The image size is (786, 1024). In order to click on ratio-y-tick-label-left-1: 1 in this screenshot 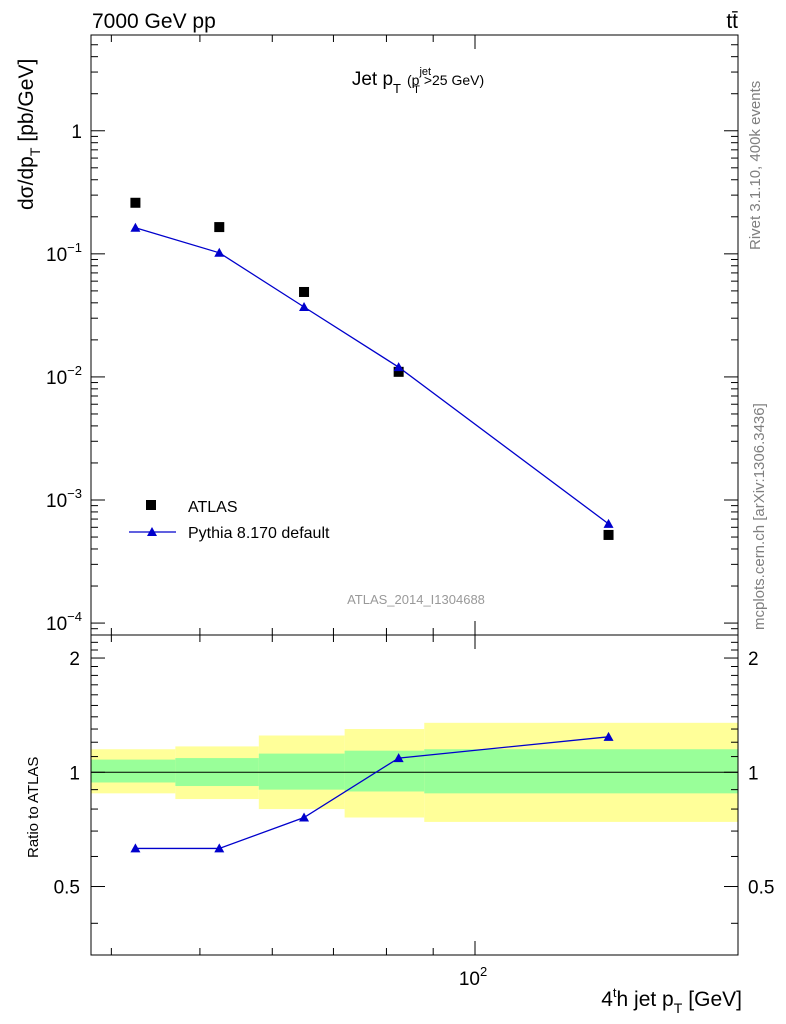, I will do `click(74, 773)`.